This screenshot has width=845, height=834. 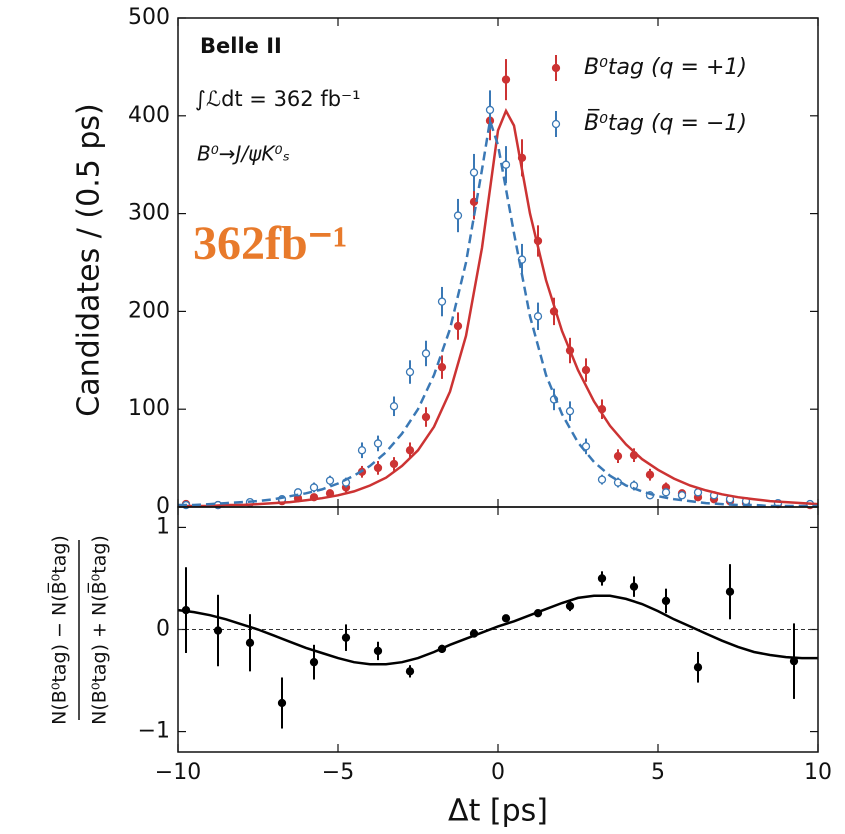 I want to click on y-axis-title-numerator: N(B⁰tag) − N(B̅⁰tag), so click(x=58, y=630).